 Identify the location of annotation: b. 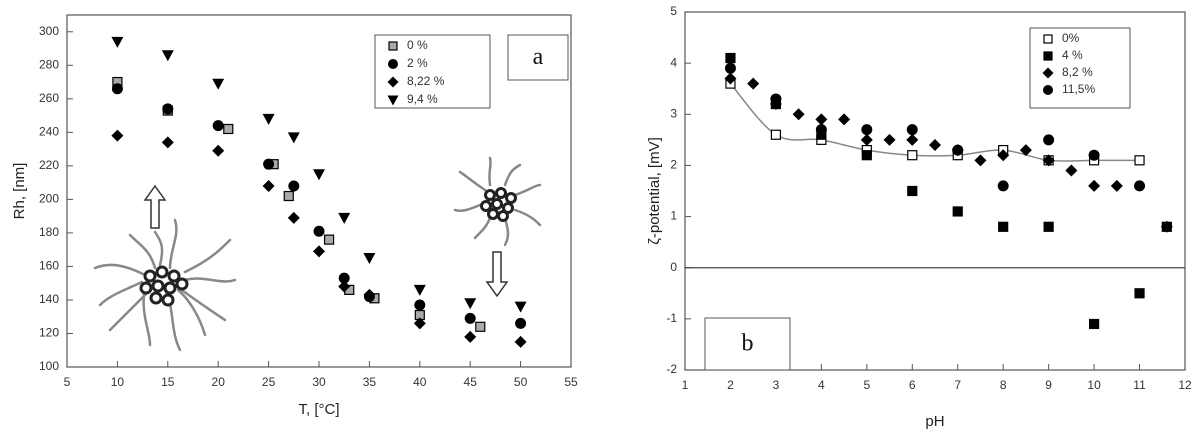
(748, 344).